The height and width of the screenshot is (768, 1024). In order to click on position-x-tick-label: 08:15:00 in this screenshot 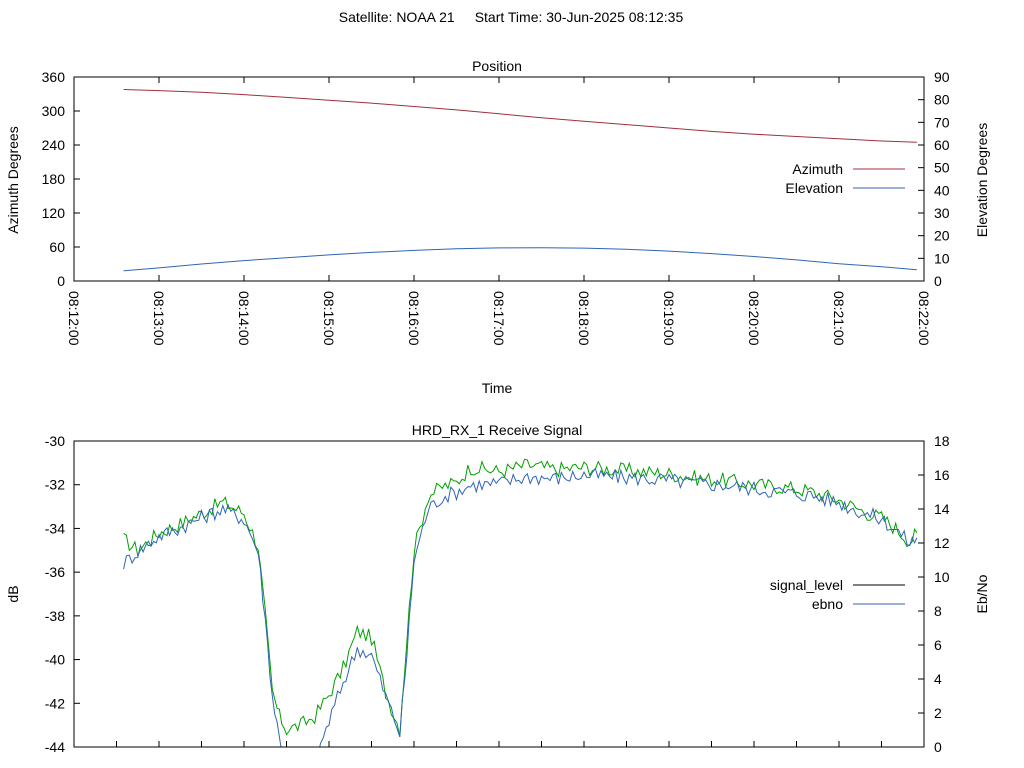, I will do `click(329, 318)`.